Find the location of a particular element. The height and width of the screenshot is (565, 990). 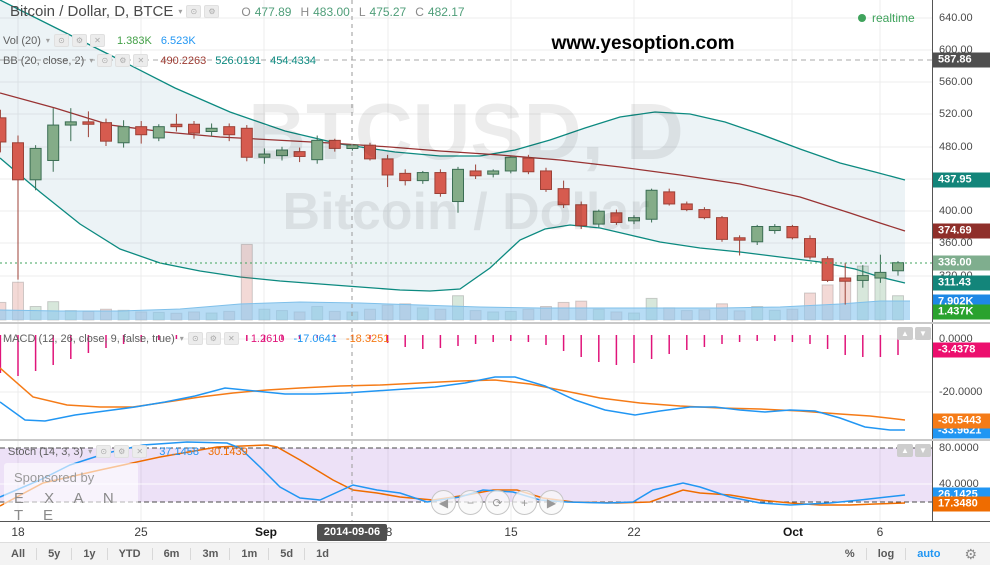

scale-button-auto: auto is located at coordinates (929, 554).